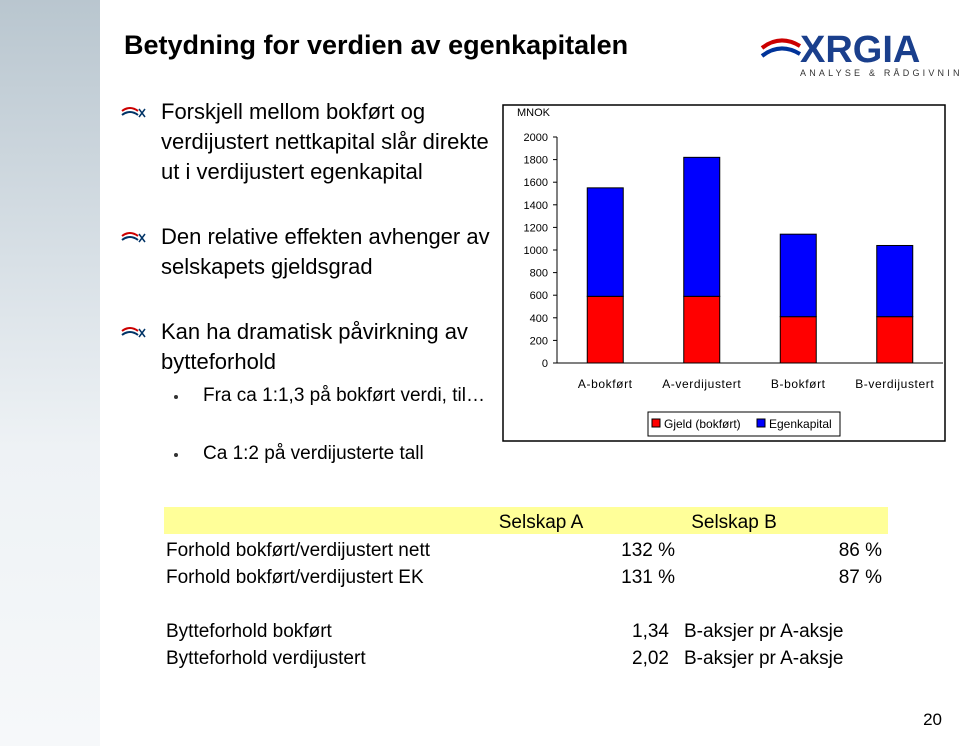 The height and width of the screenshot is (746, 960). Describe the element at coordinates (539, 341) in the screenshot. I see `y-tick-label: 200` at that location.